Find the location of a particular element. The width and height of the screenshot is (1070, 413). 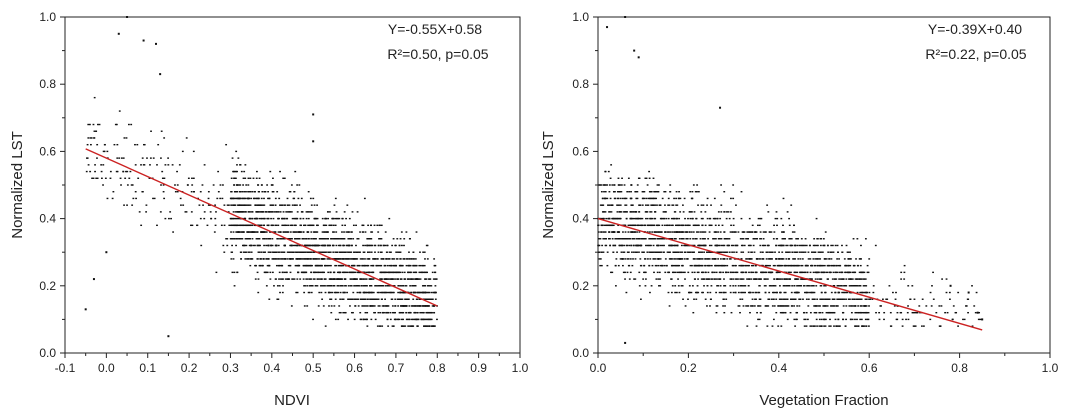

panel-1-fit-line is located at coordinates (261, 227).